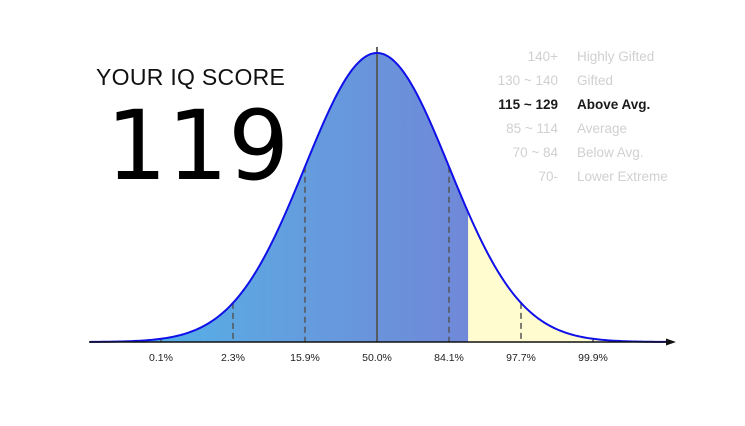 This screenshot has width=745, height=426. I want to click on percentile-label: 84.1%, so click(449, 358).